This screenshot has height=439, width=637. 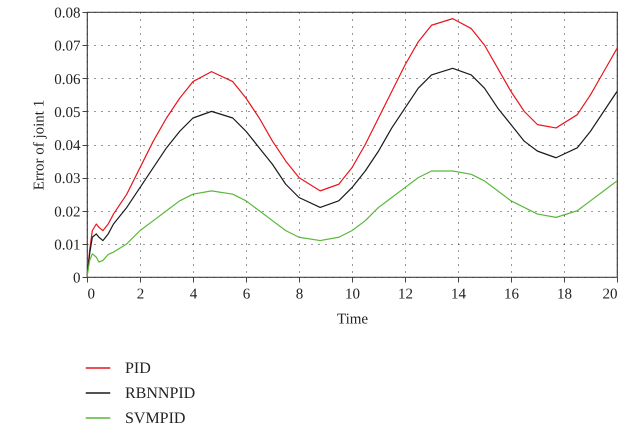 What do you see at coordinates (564, 294) in the screenshot?
I see `x-tick-label: 18` at bounding box center [564, 294].